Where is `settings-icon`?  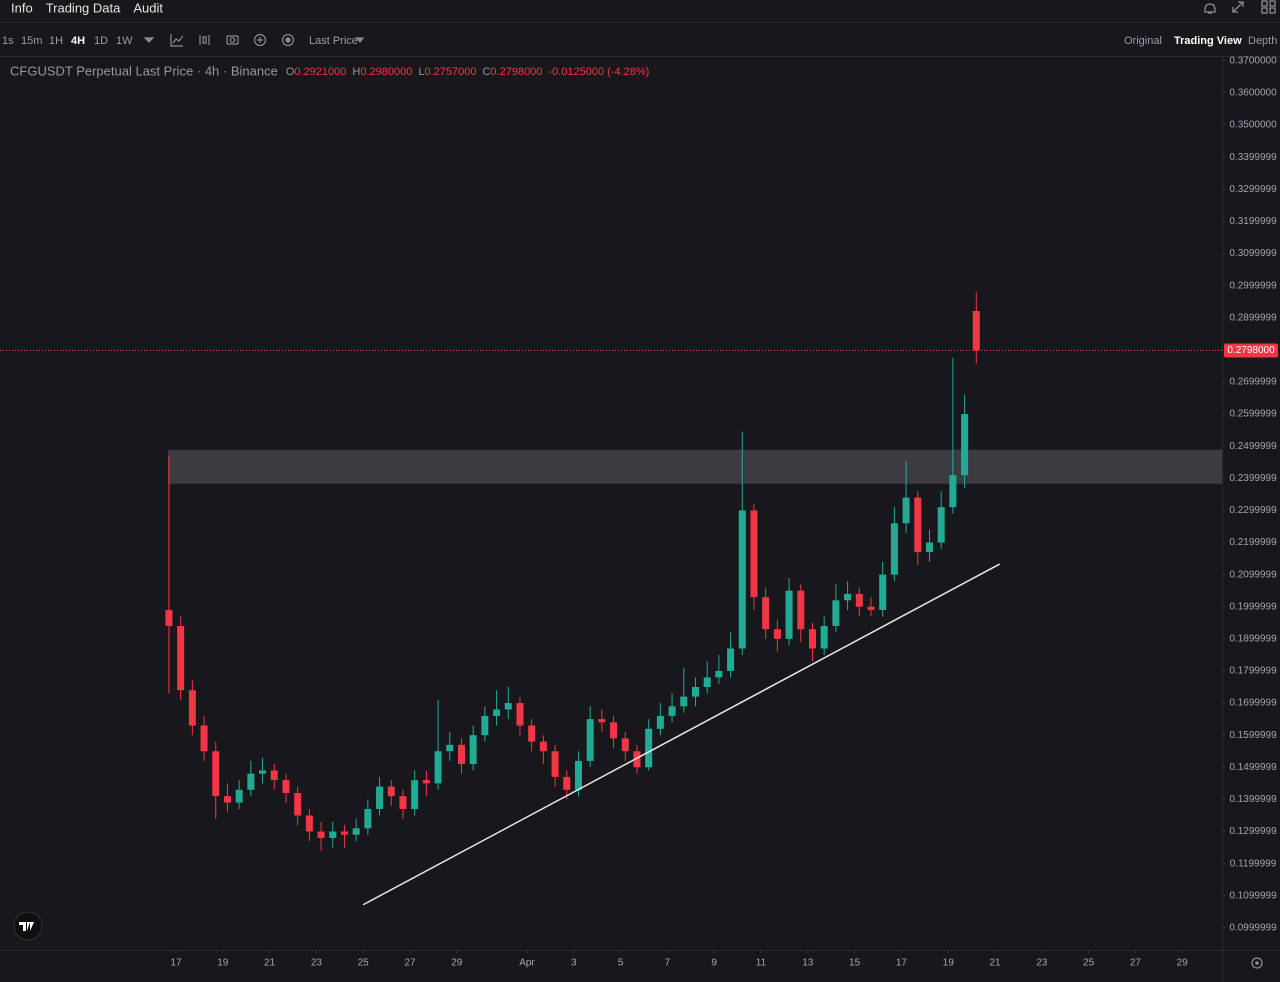 settings-icon is located at coordinates (288, 40).